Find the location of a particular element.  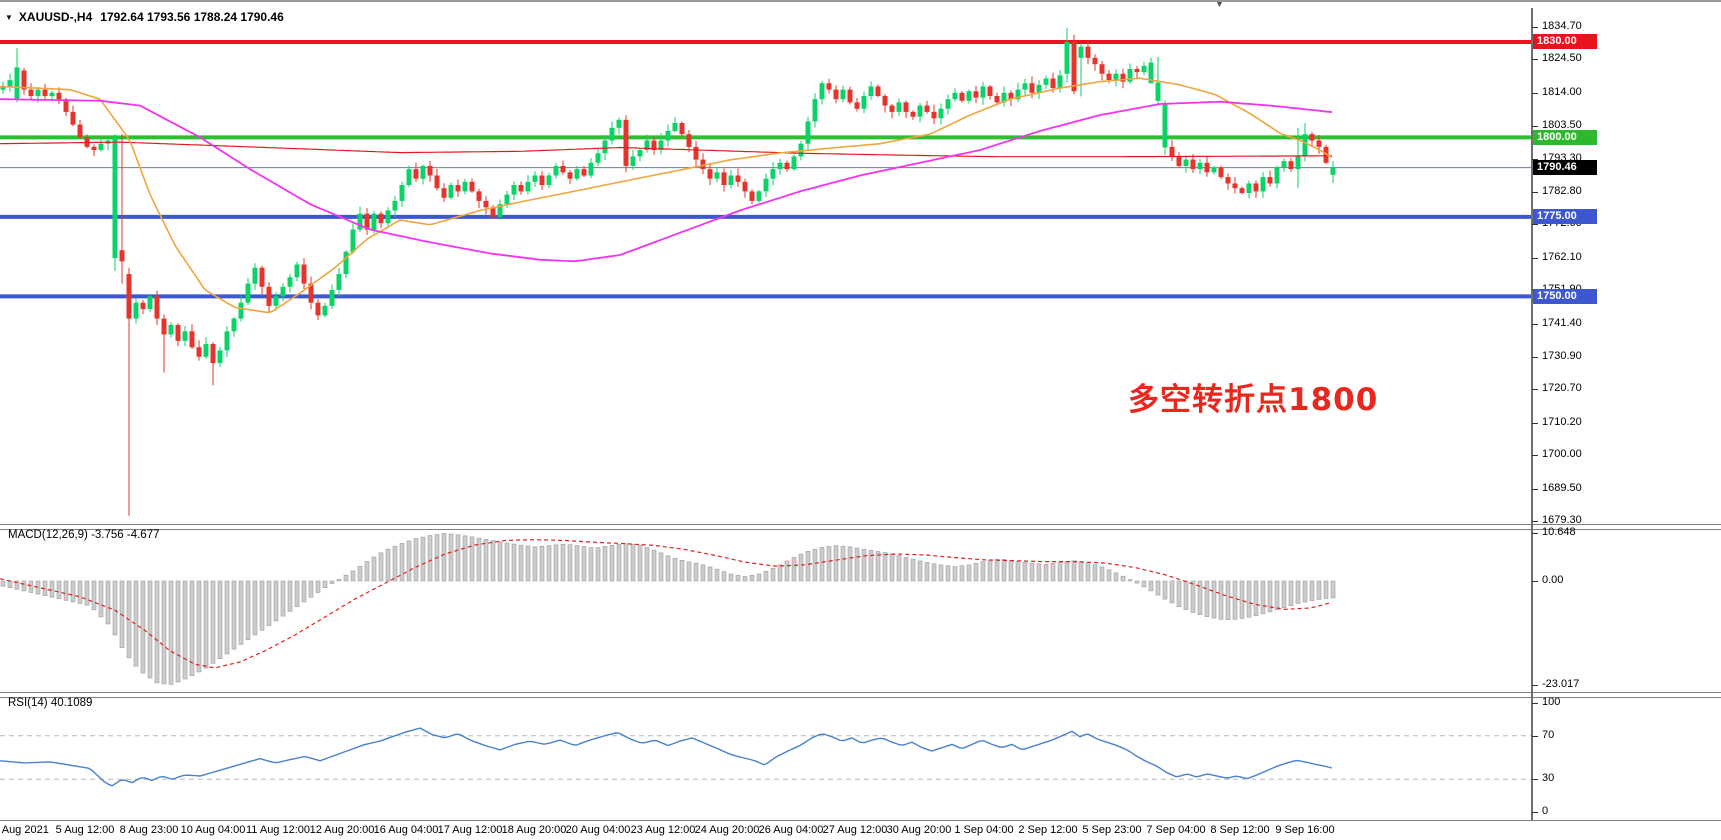

time-label: 2 Sep 12:00 is located at coordinates (1048, 830).